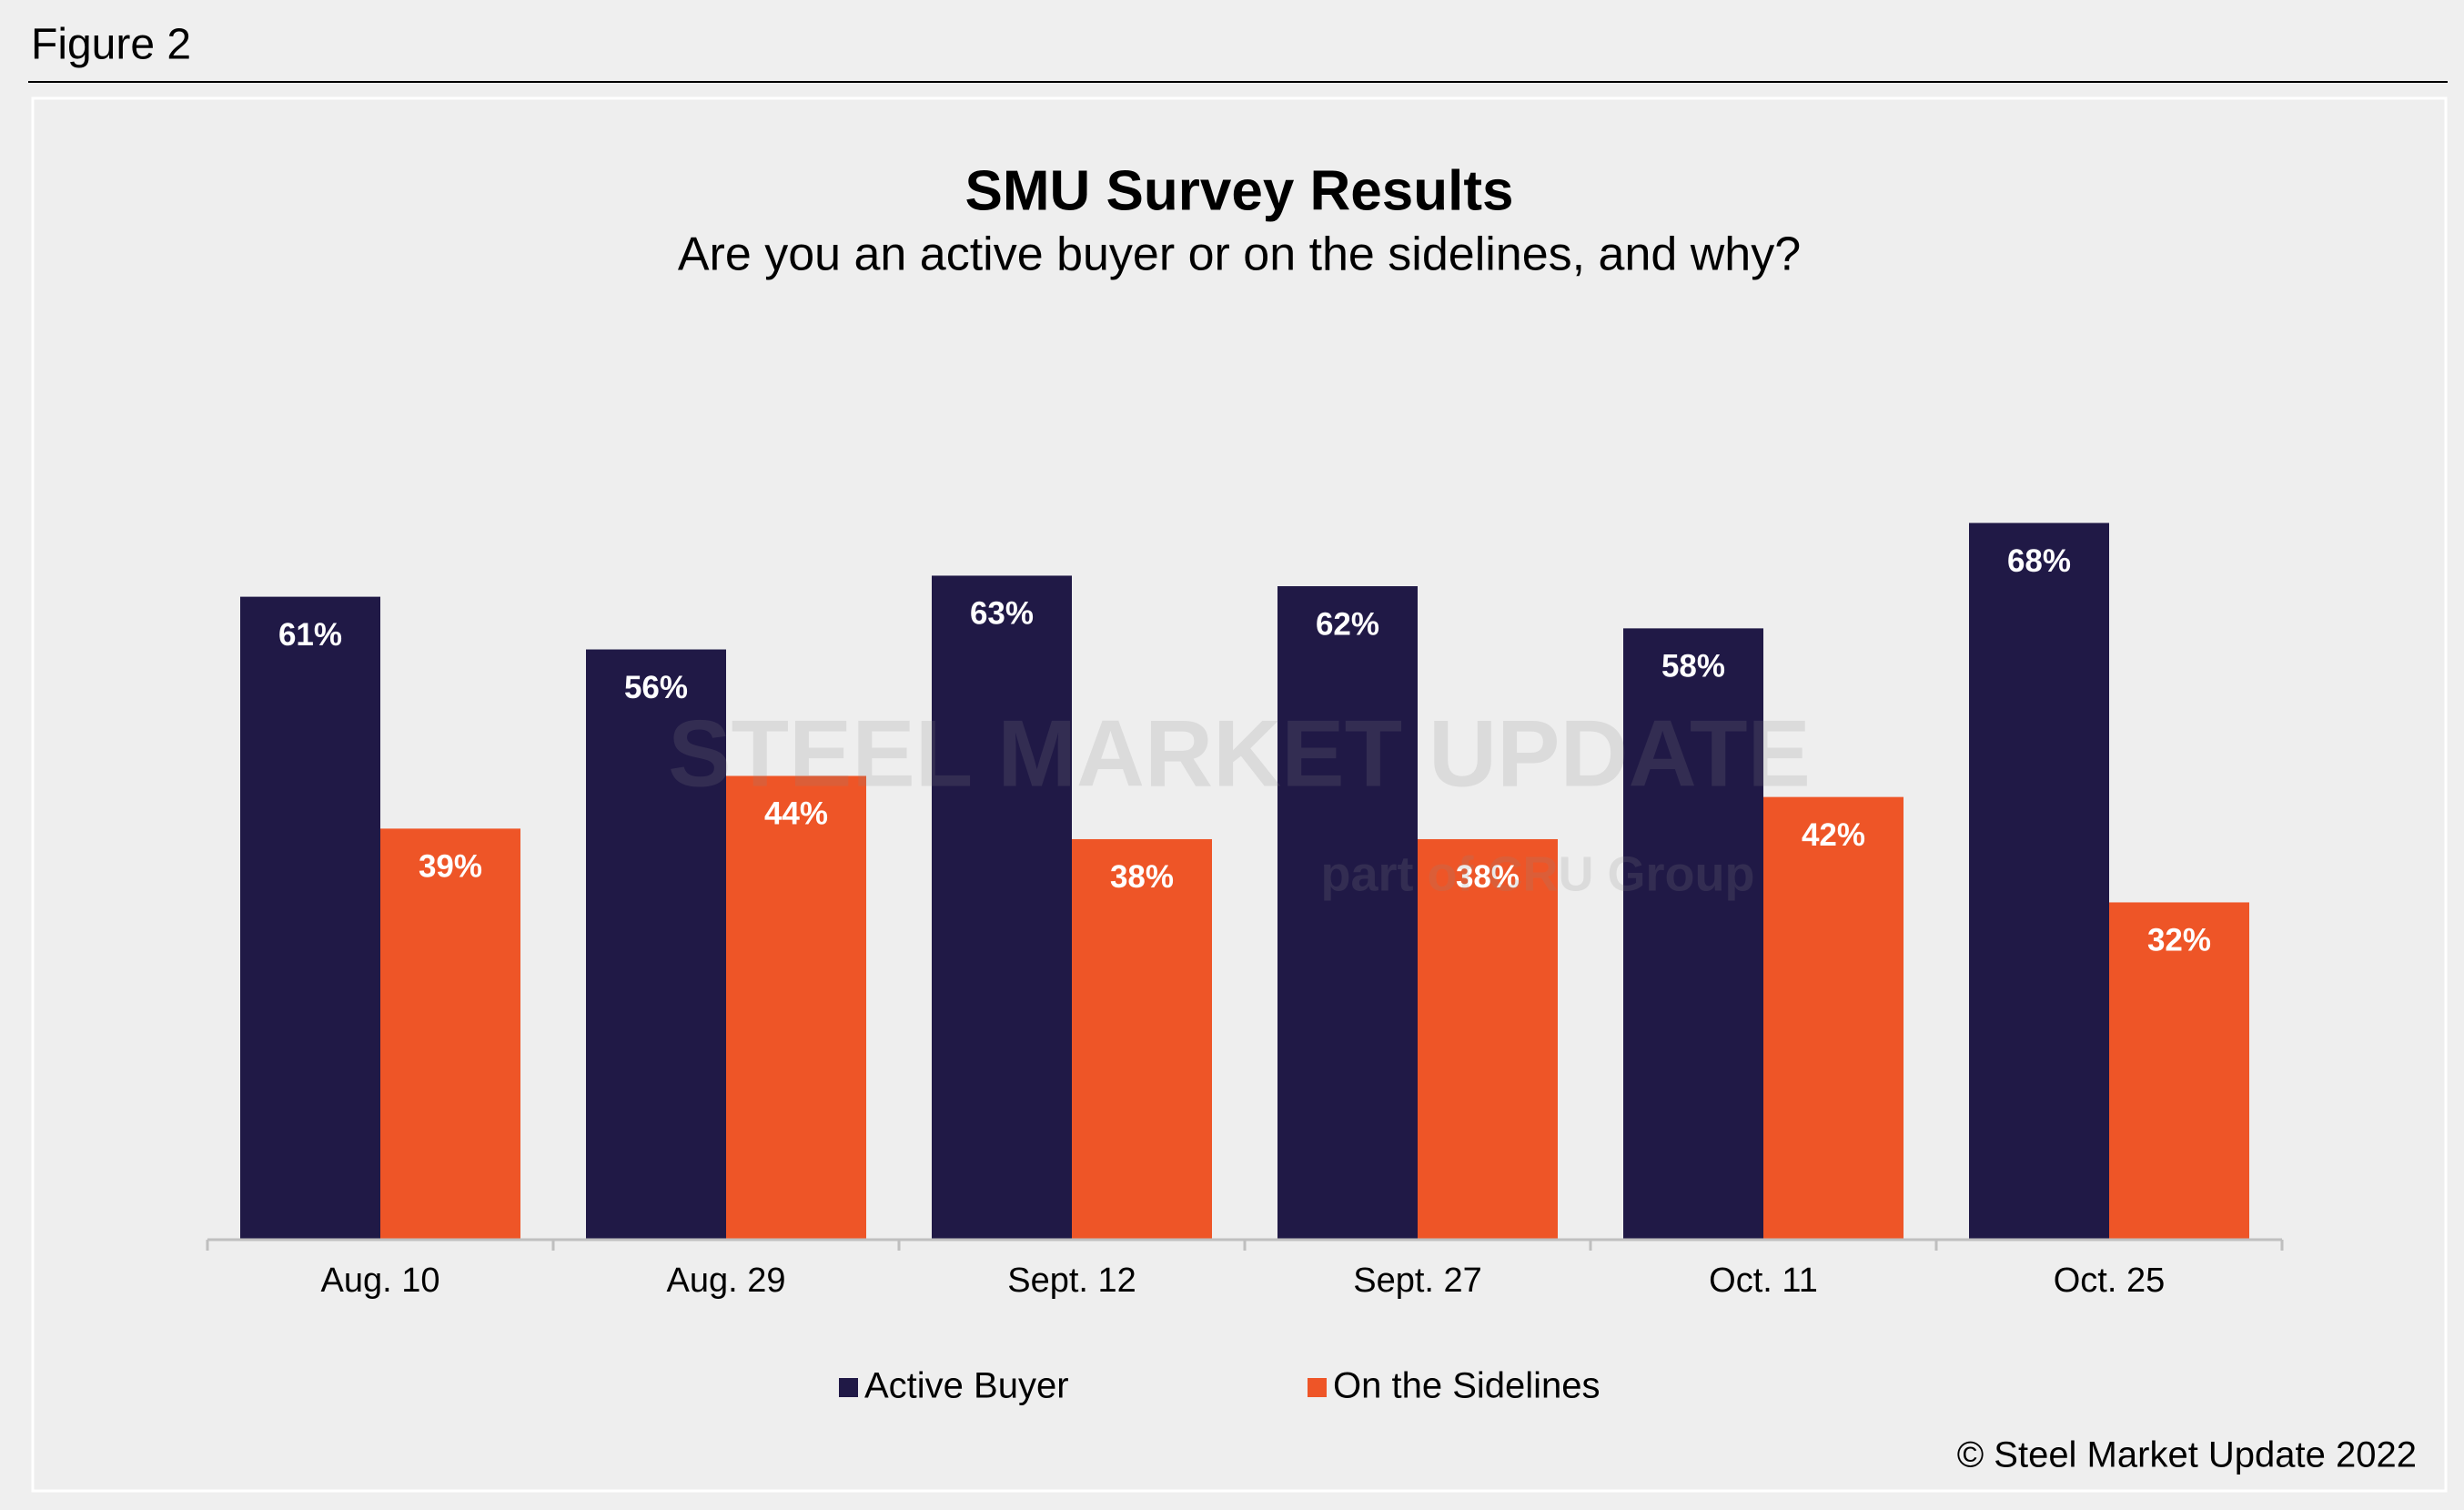 The width and height of the screenshot is (2464, 1510). What do you see at coordinates (726, 1281) in the screenshot?
I see `x-tick-label: Aug. 29` at bounding box center [726, 1281].